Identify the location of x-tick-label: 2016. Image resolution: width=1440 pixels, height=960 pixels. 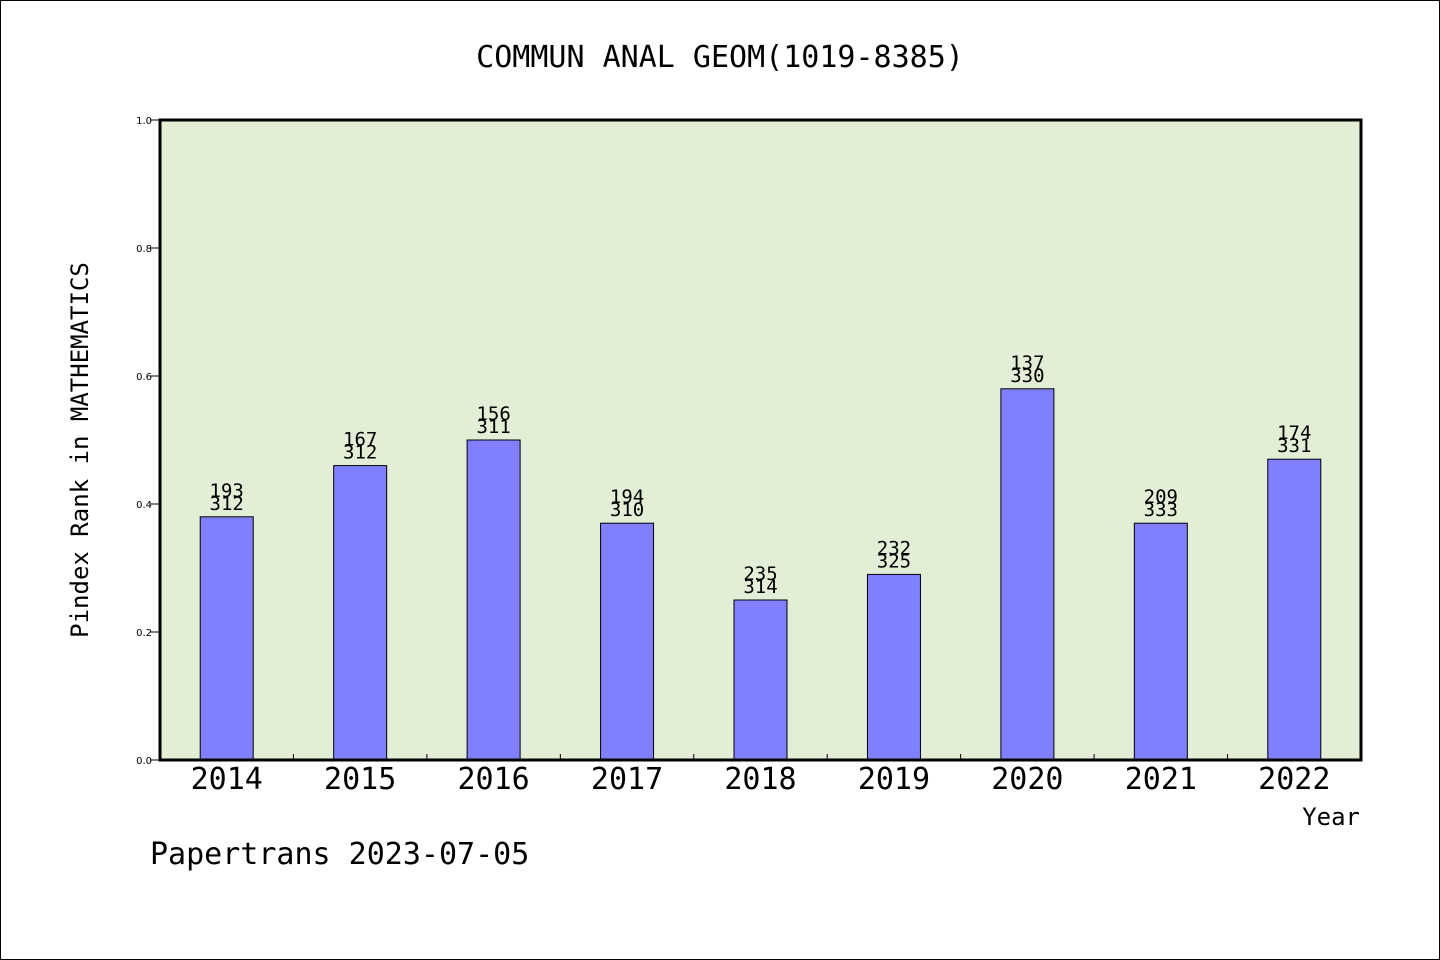
(493, 779).